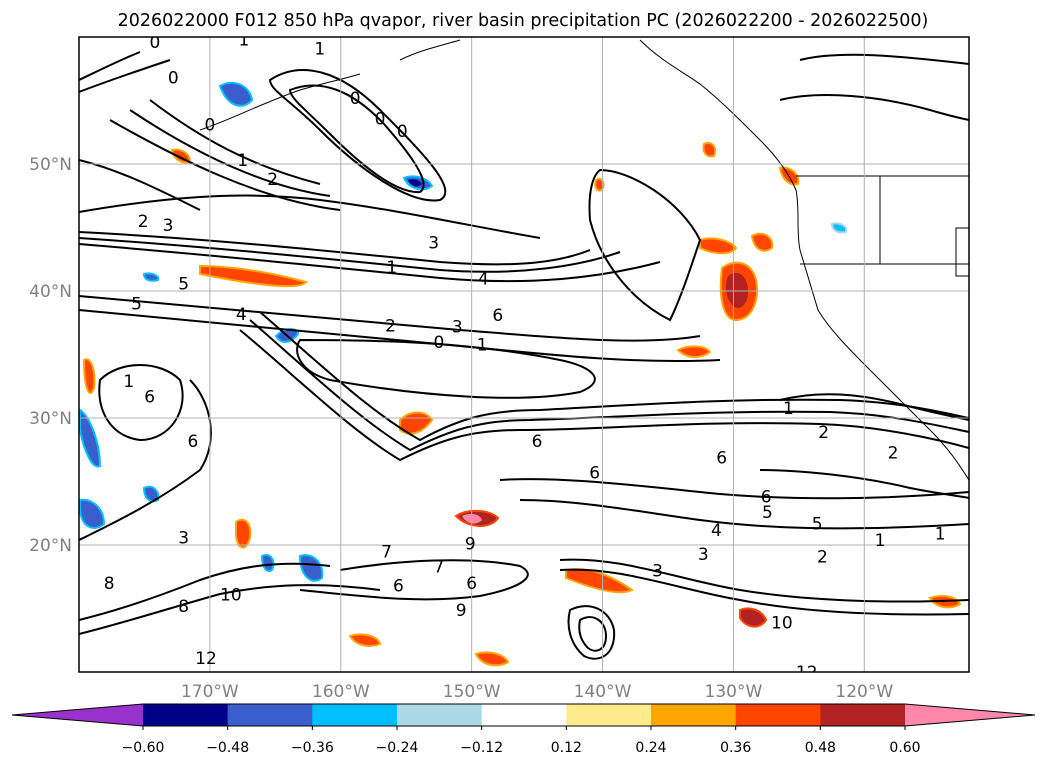 The width and height of the screenshot is (1047, 765). Describe the element at coordinates (341, 692) in the screenshot. I see `lon-tick-label: 160°W` at that location.